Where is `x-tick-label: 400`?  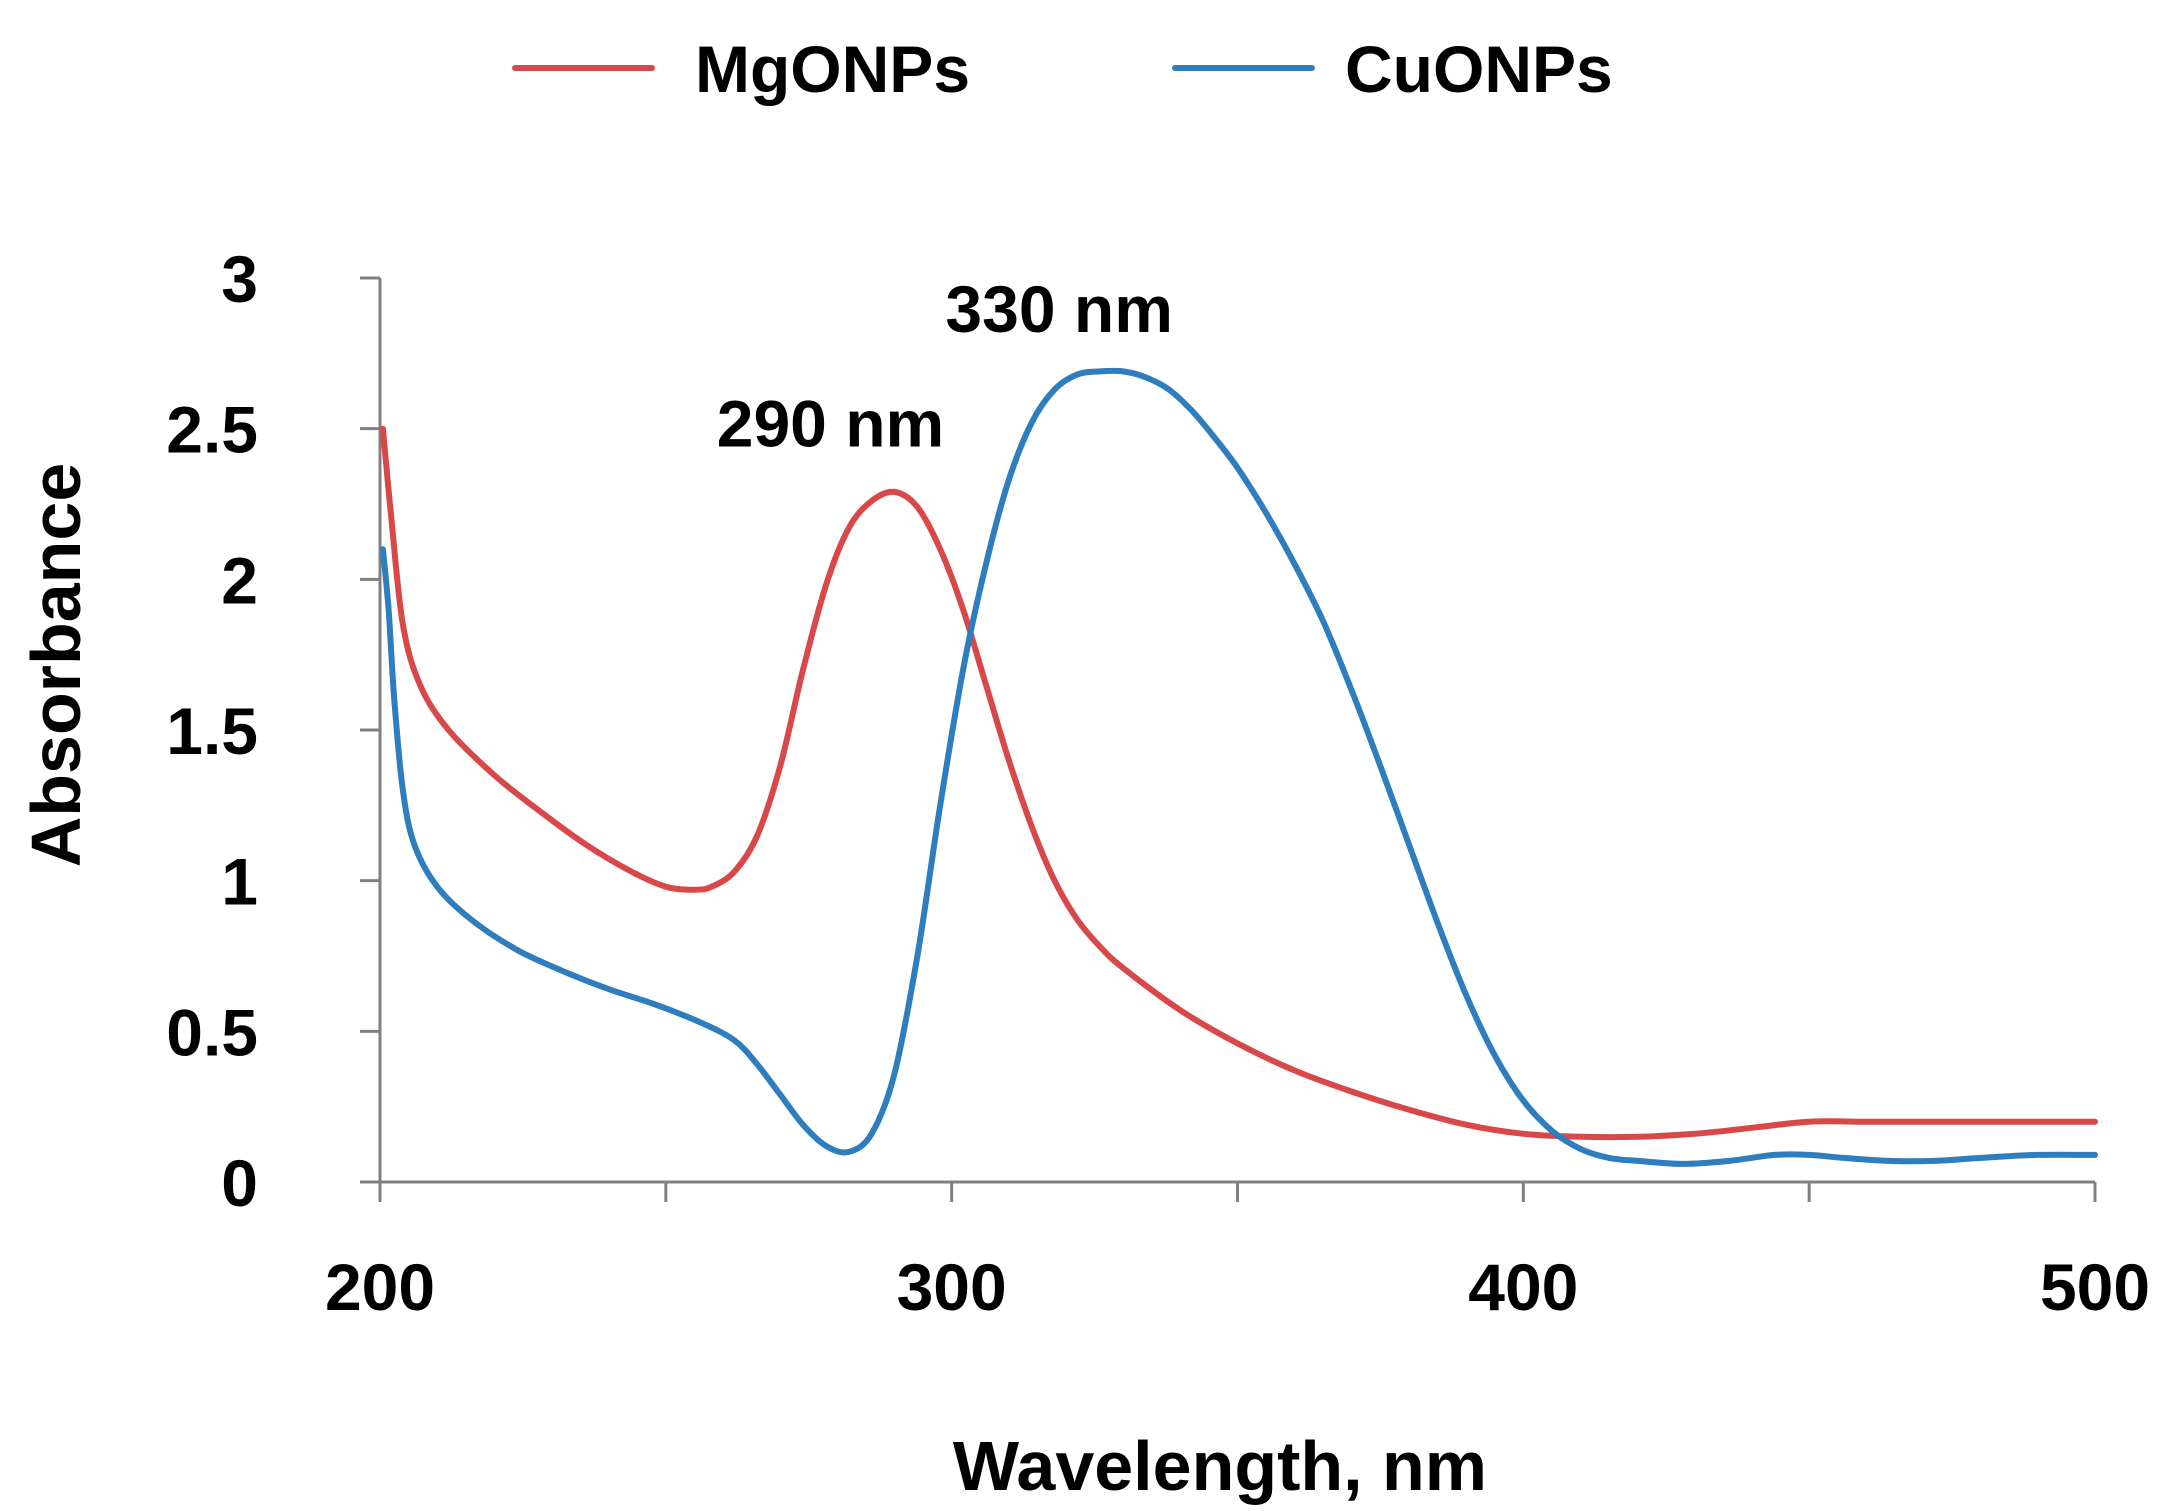
x-tick-label: 400 is located at coordinates (1523, 1287).